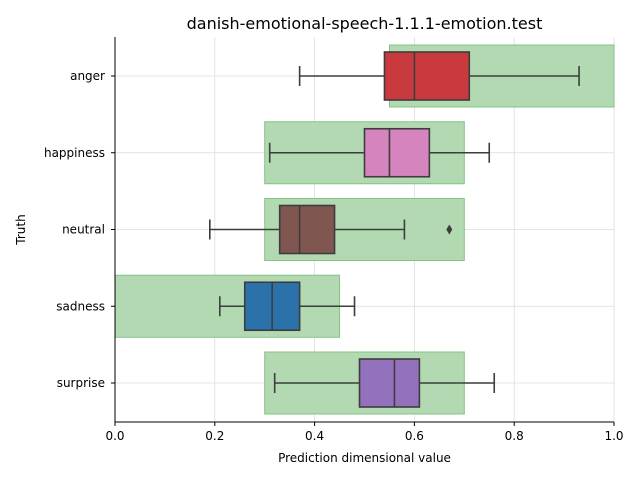 This screenshot has height=480, width=640. I want to click on box-surprise, so click(384, 383).